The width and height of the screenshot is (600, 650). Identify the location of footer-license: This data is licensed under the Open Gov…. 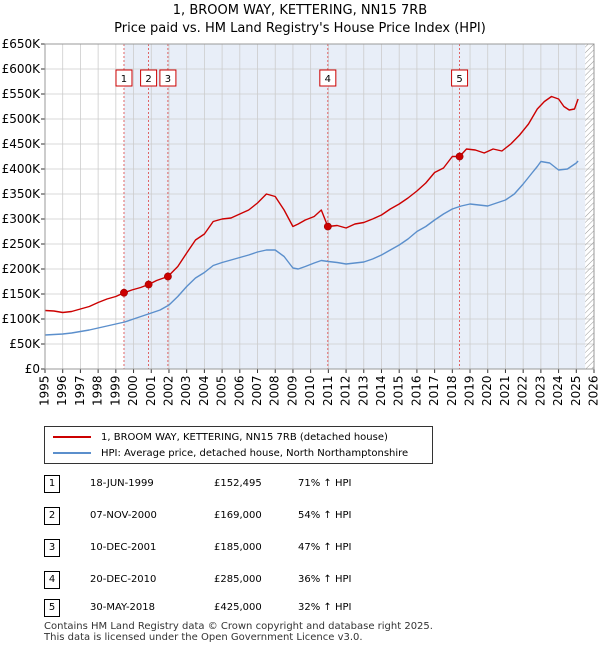
(203, 637).